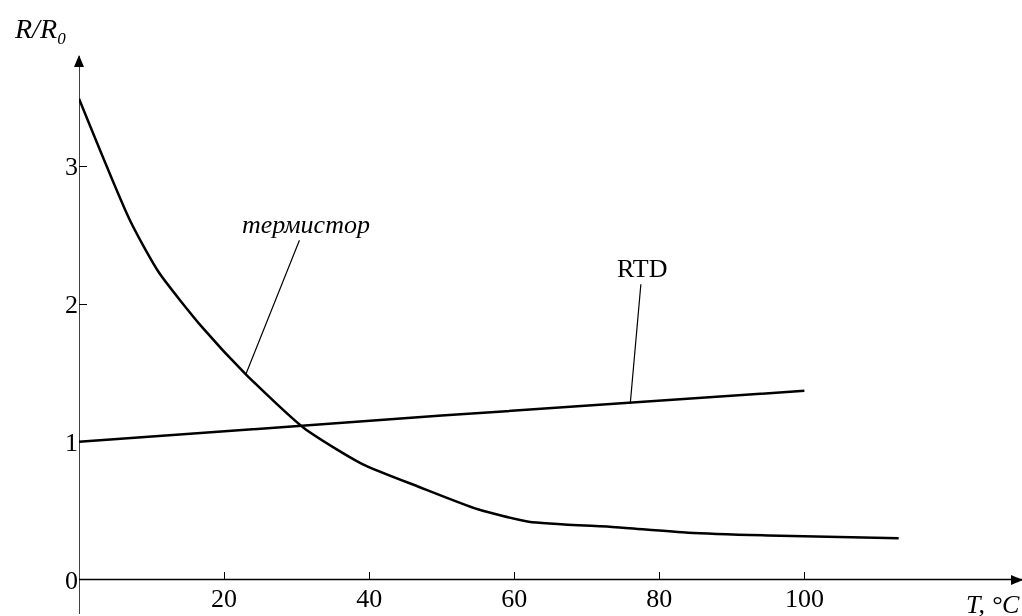 This screenshot has width=1022, height=616. Describe the element at coordinates (659, 598) in the screenshot. I see `x-tick-label: 80` at that location.